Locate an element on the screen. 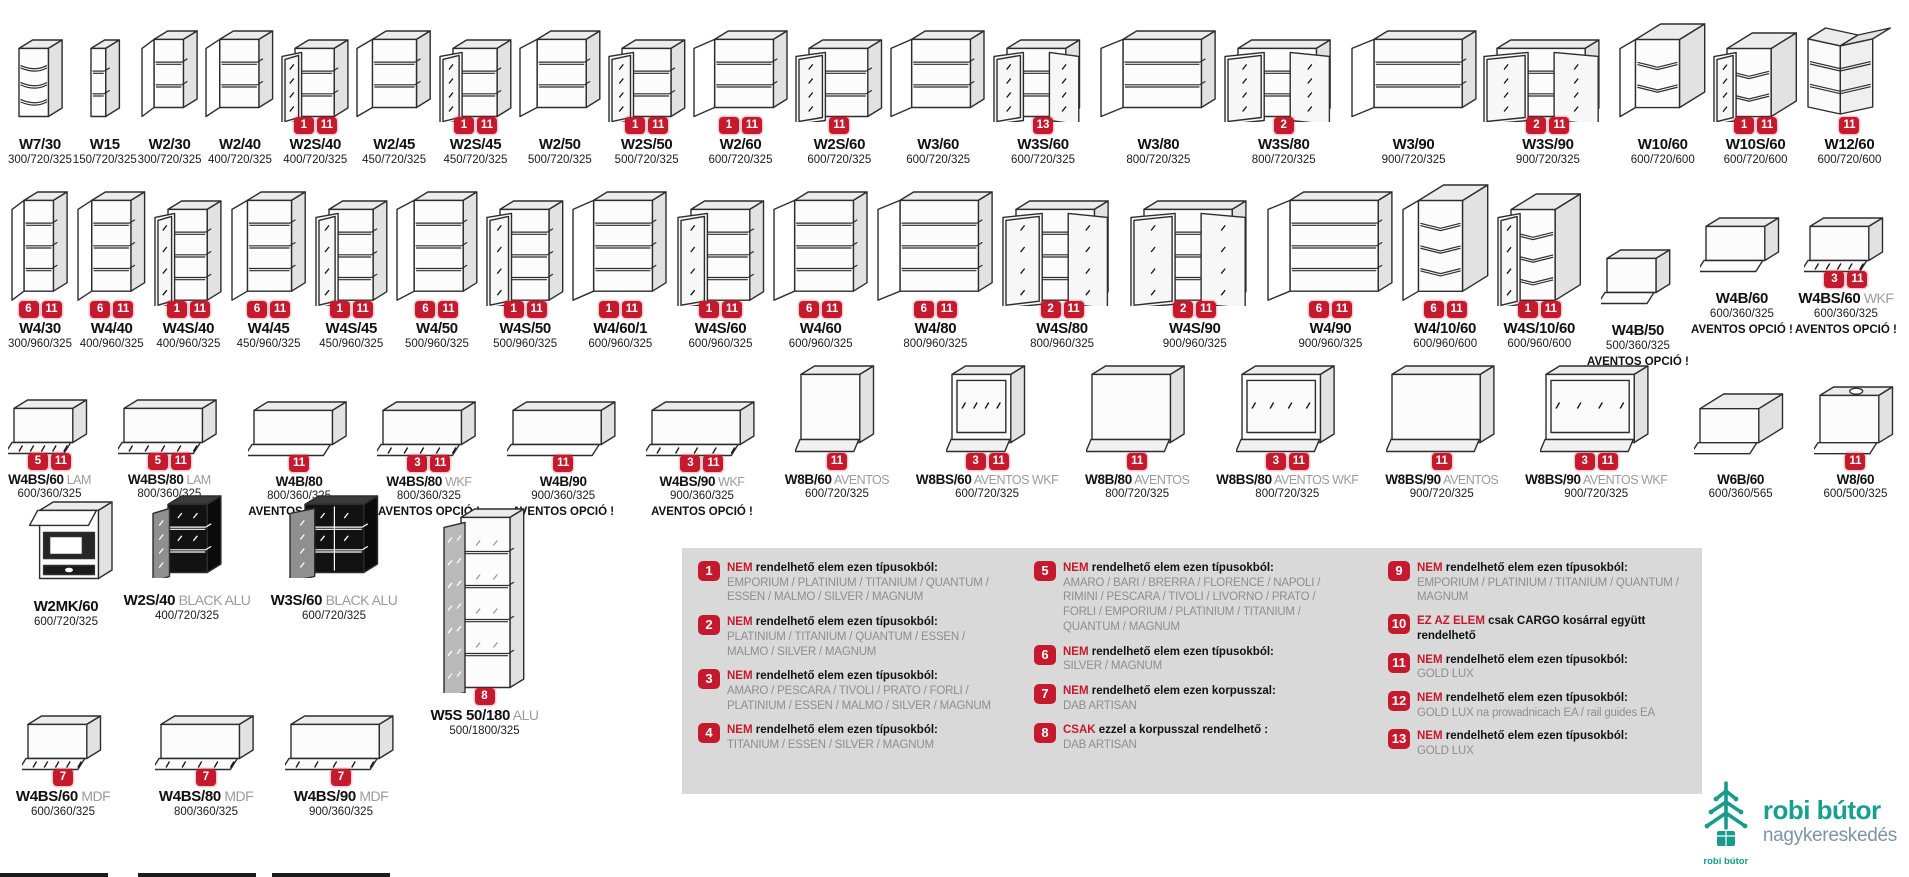 This screenshot has height=877, width=1909. legend-badge-3: 3 is located at coordinates (417, 463).